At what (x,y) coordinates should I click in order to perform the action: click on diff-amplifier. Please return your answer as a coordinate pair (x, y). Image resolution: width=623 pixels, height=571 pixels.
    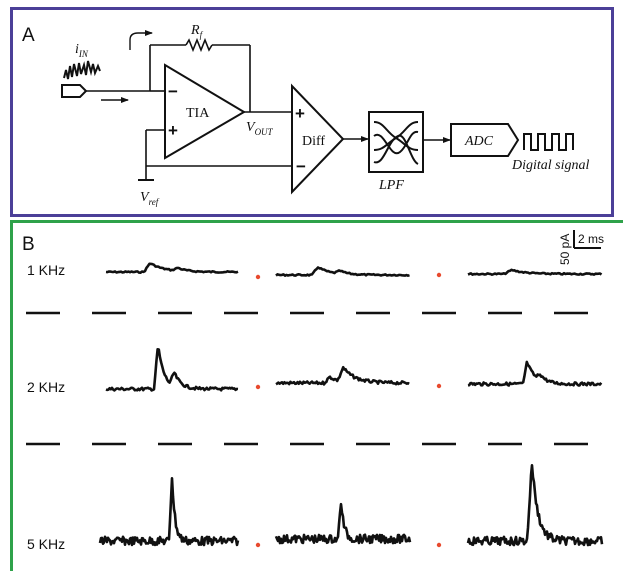
    Looking at the image, I should click on (318, 139).